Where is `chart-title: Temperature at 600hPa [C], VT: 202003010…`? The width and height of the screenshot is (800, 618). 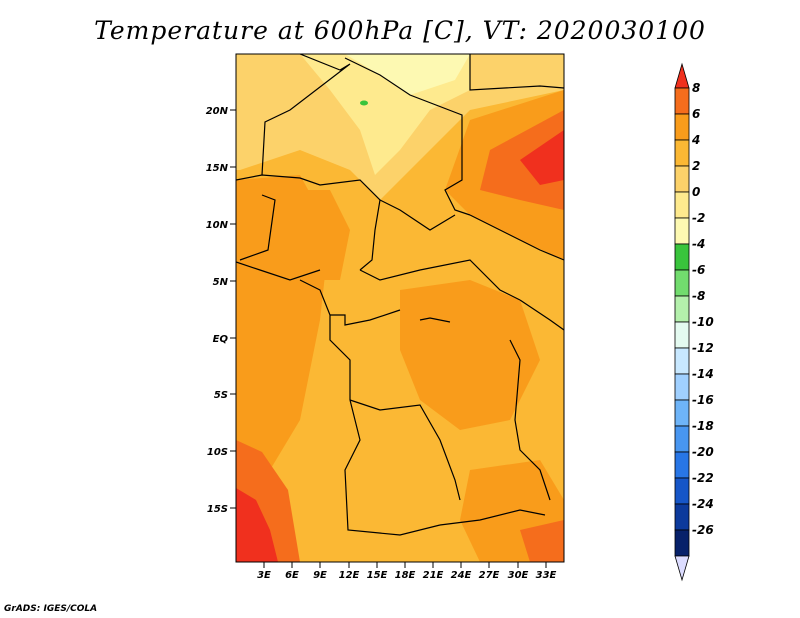 chart-title: Temperature at 600hPa [C], VT: 202003010… is located at coordinates (400, 30).